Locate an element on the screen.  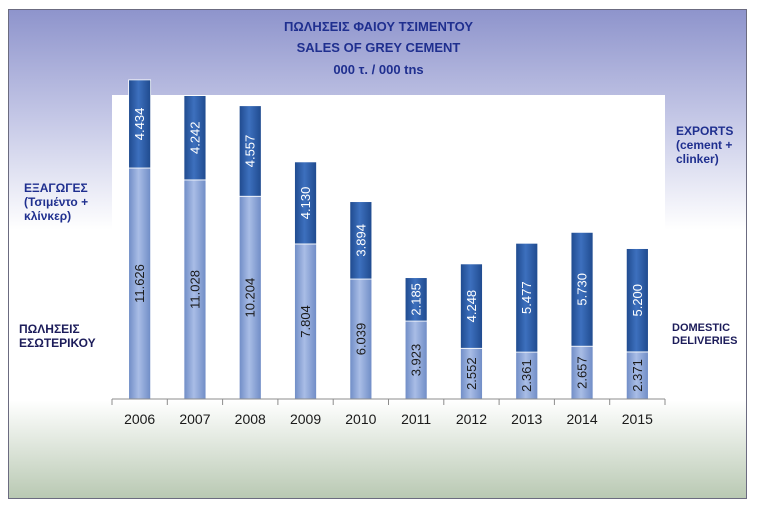
bar-exports-2006 is located at coordinates (140, 124).